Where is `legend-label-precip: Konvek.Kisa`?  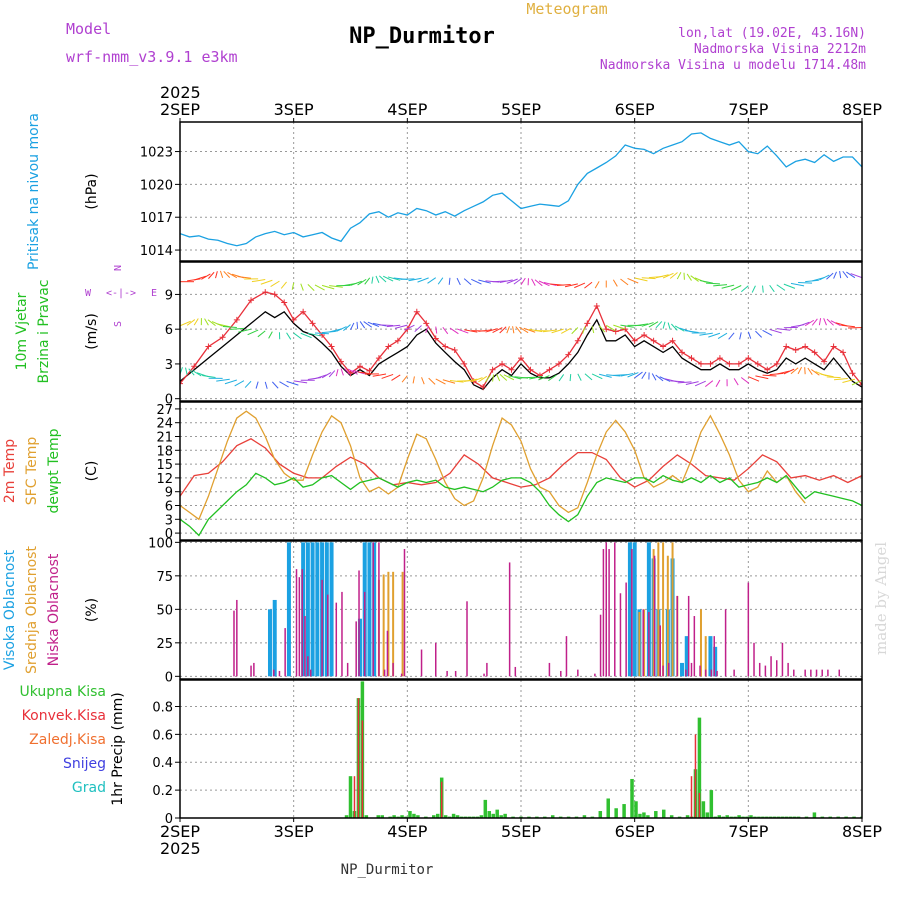 legend-label-precip: Konvek.Kisa is located at coordinates (64, 716).